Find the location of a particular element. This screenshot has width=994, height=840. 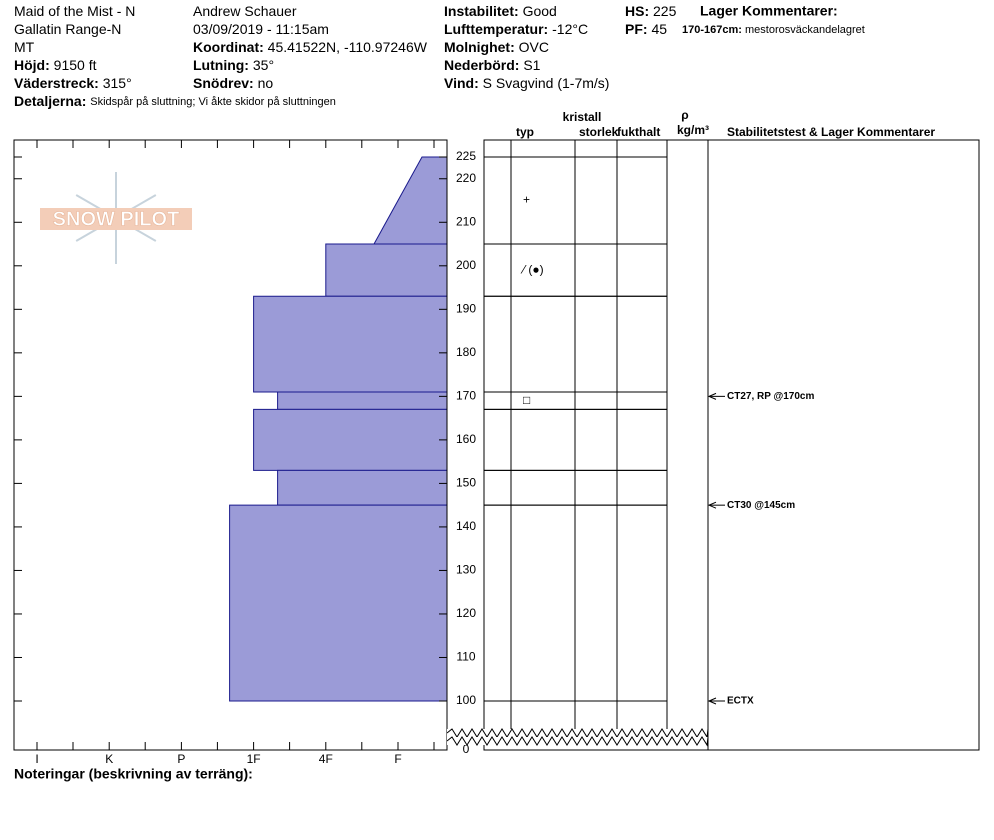

field-value: Andrew Schauer is located at coordinates (245, 11).